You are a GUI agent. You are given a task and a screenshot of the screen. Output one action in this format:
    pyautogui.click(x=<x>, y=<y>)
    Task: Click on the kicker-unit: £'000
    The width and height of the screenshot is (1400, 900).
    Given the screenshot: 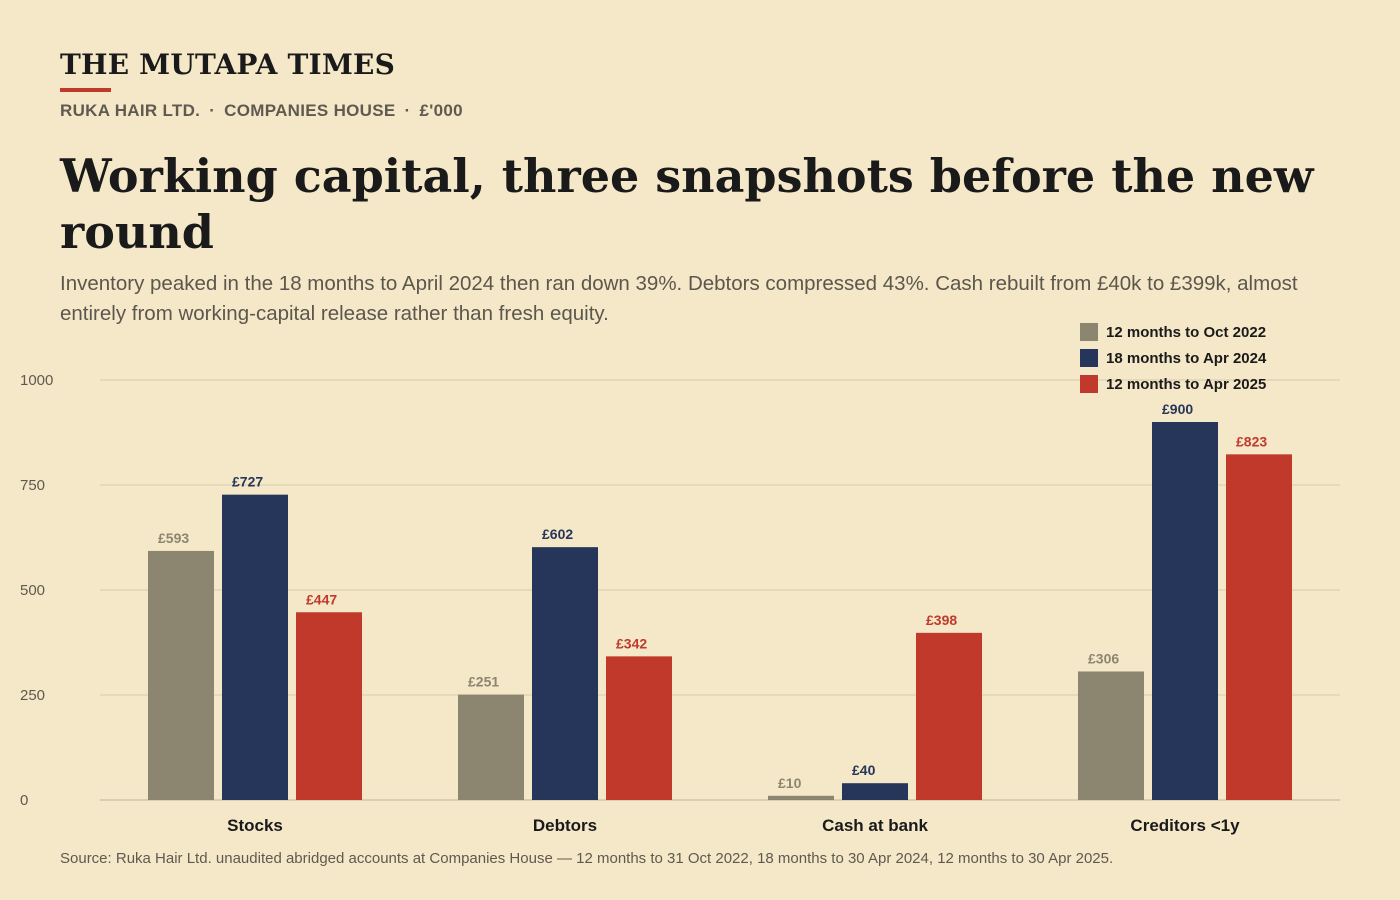 What is the action you would take?
    pyautogui.click(x=441, y=110)
    